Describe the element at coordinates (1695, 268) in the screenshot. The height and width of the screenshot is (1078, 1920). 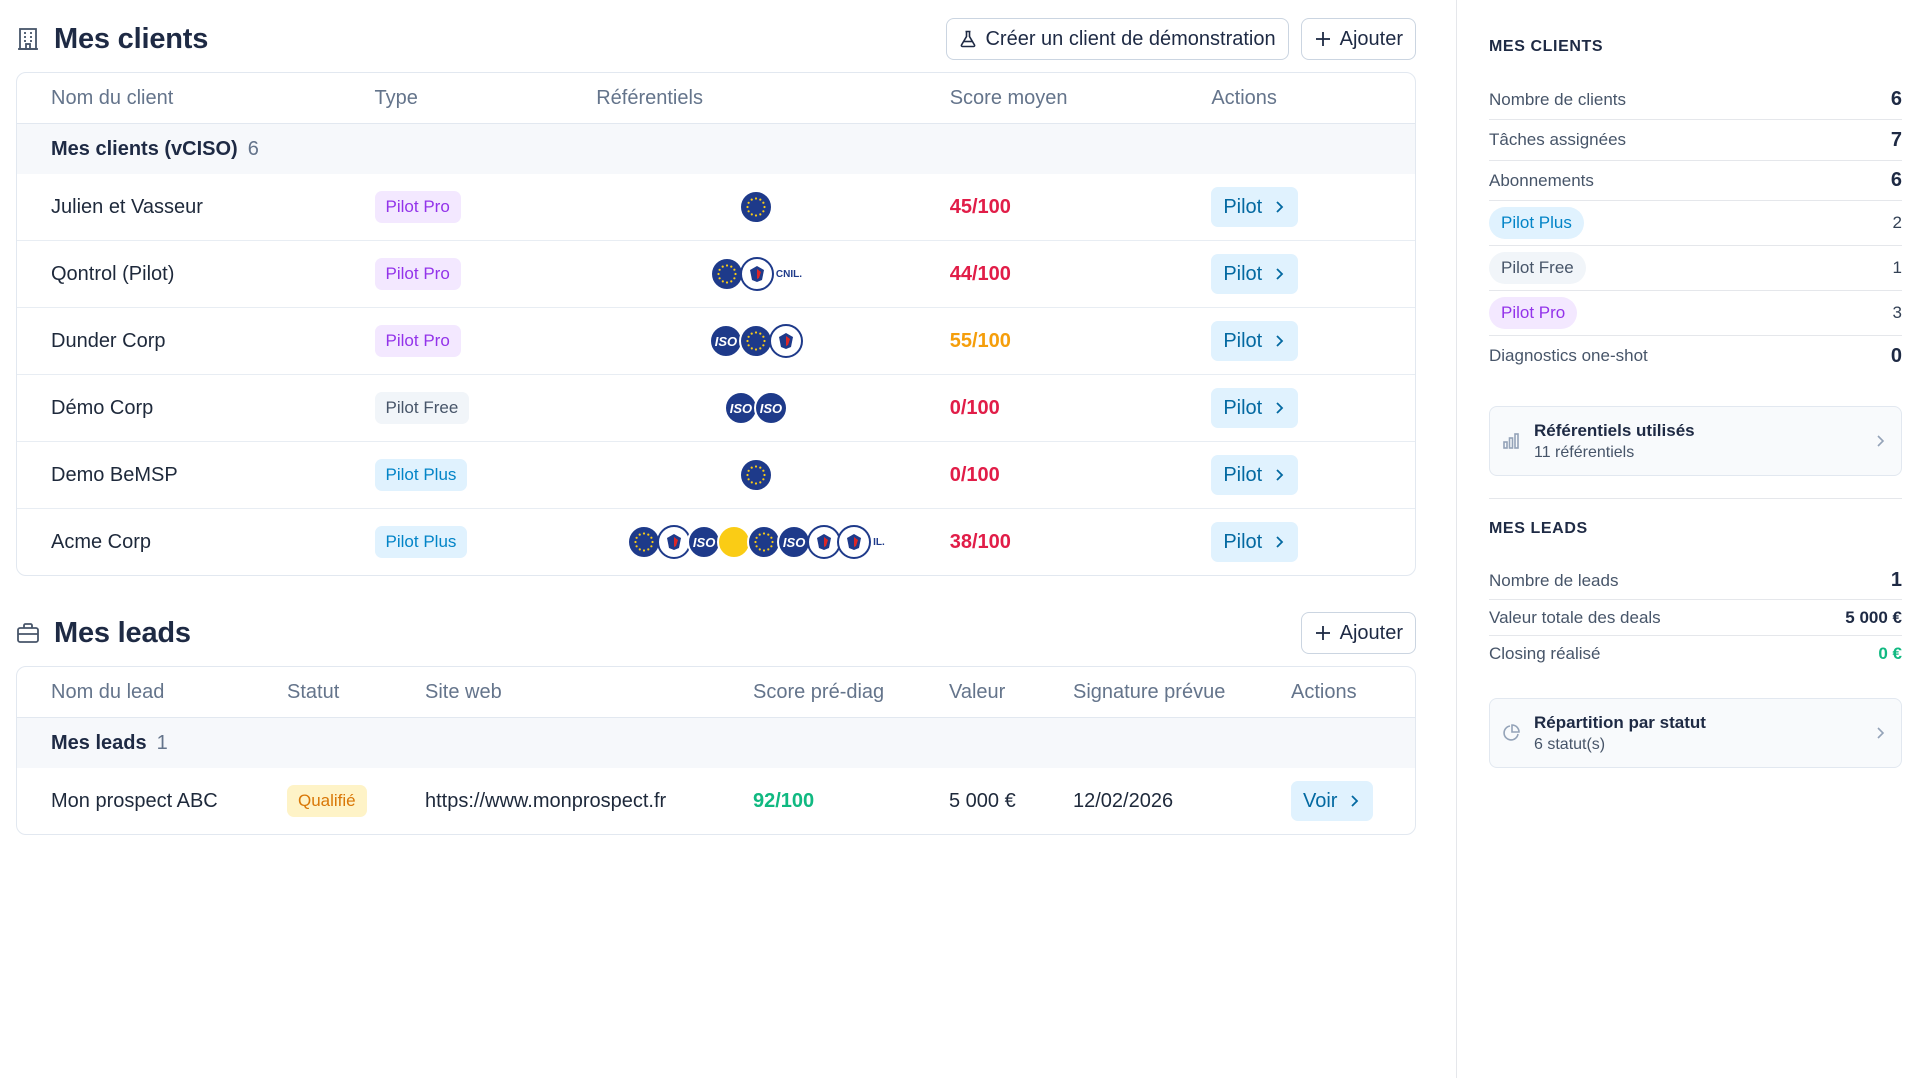
I see `stat-plan-free: Pilot Free 1` at that location.